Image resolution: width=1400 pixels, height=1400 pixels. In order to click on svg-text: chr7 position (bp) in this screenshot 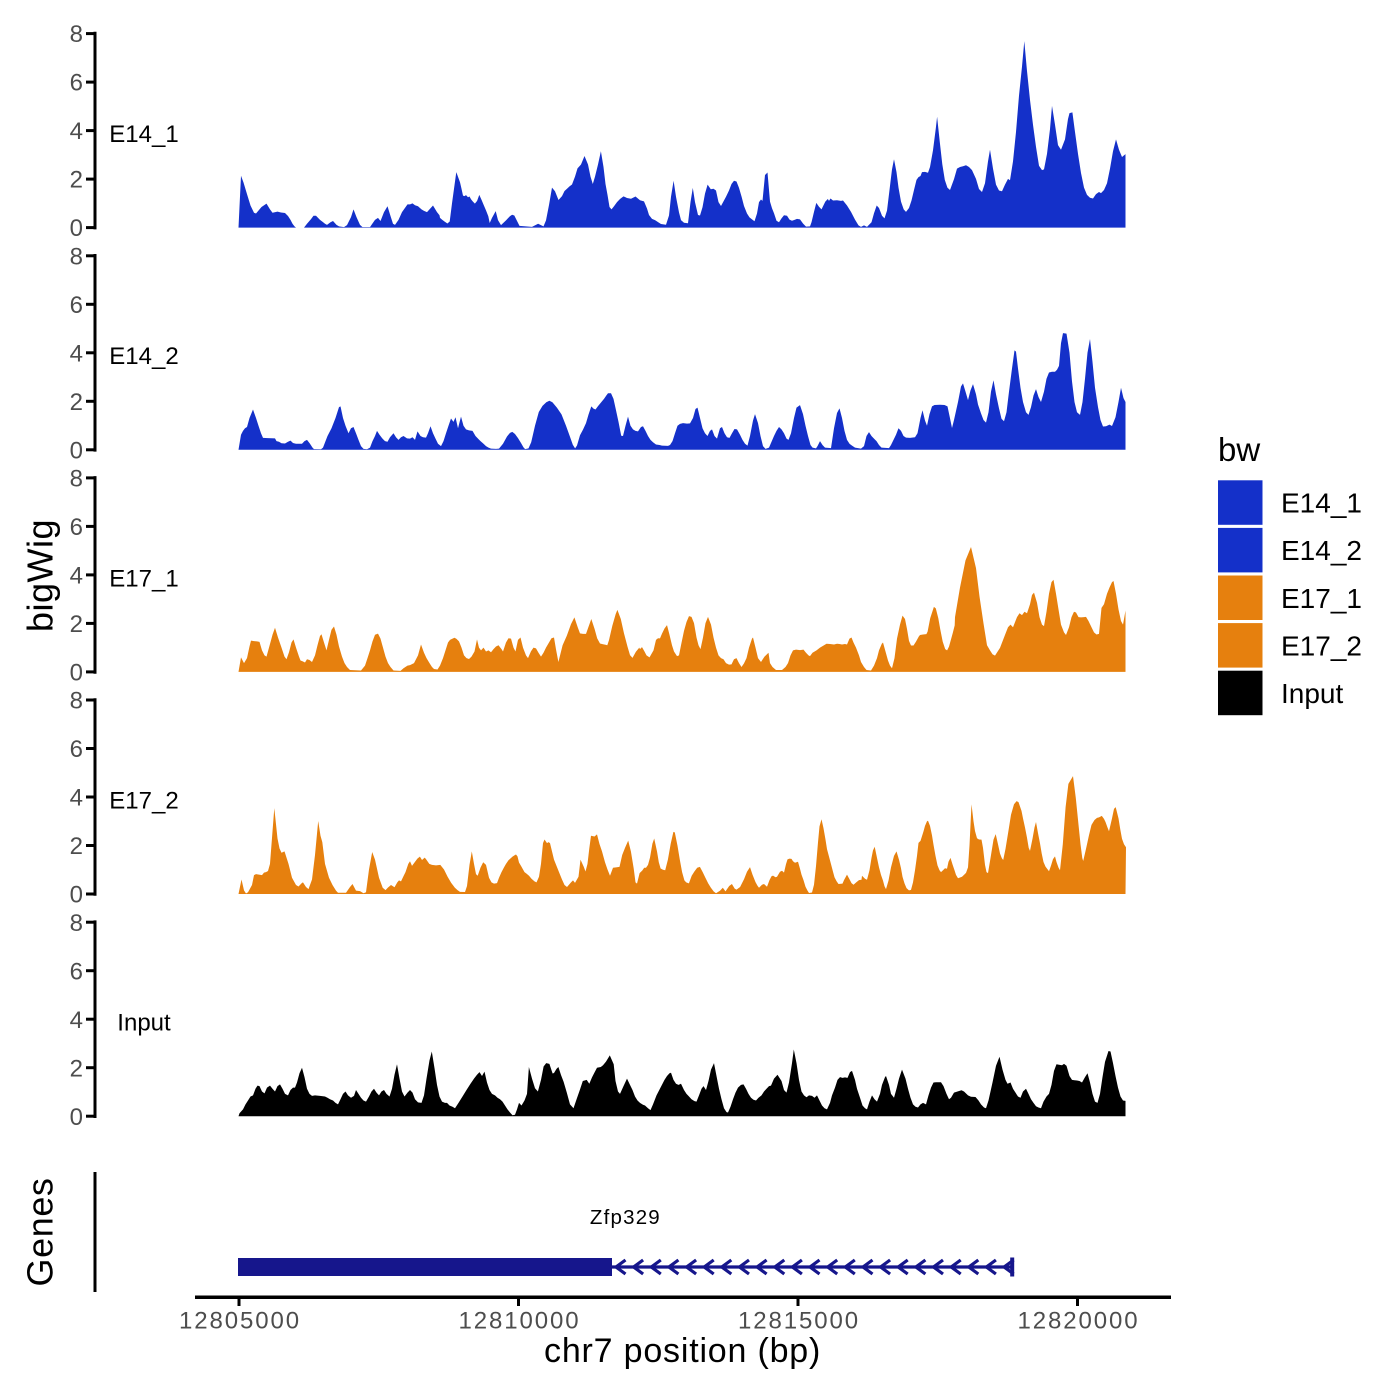, I will do `click(682, 1351)`.